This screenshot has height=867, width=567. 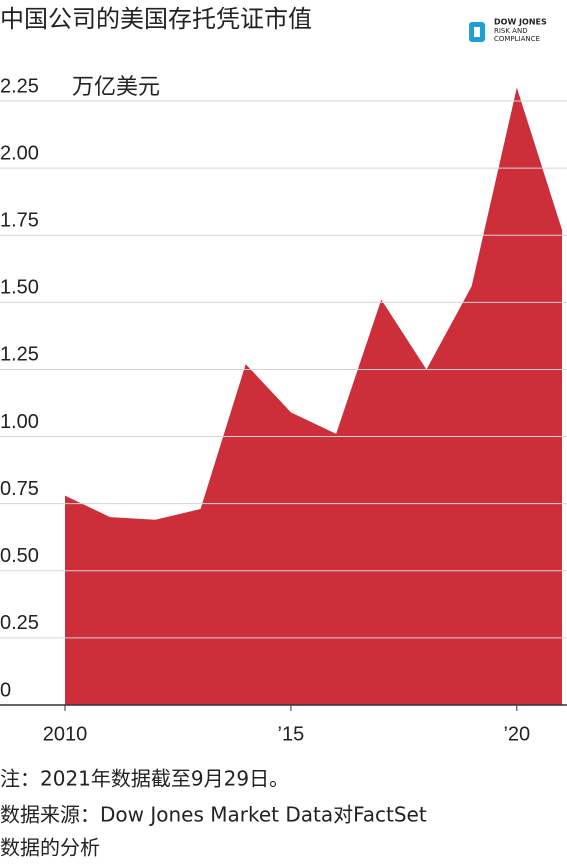 What do you see at coordinates (5, 690) in the screenshot?
I see `y-tick-label: 0` at bounding box center [5, 690].